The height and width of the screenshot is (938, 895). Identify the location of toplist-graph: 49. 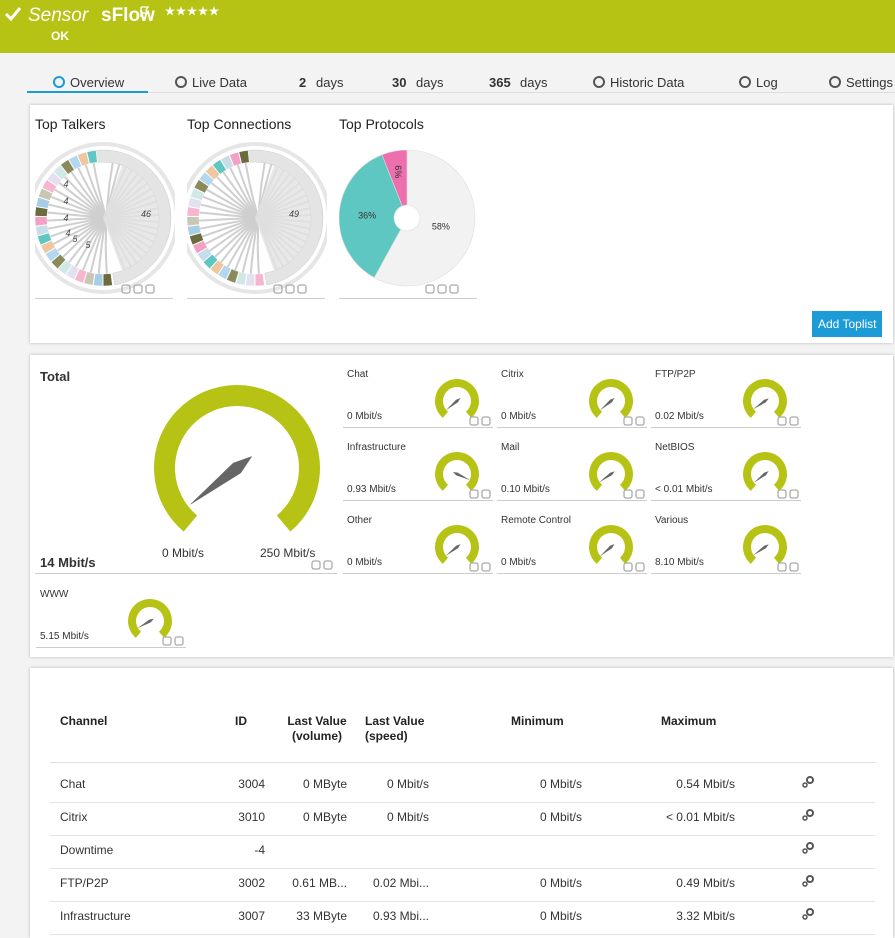
(257, 218).